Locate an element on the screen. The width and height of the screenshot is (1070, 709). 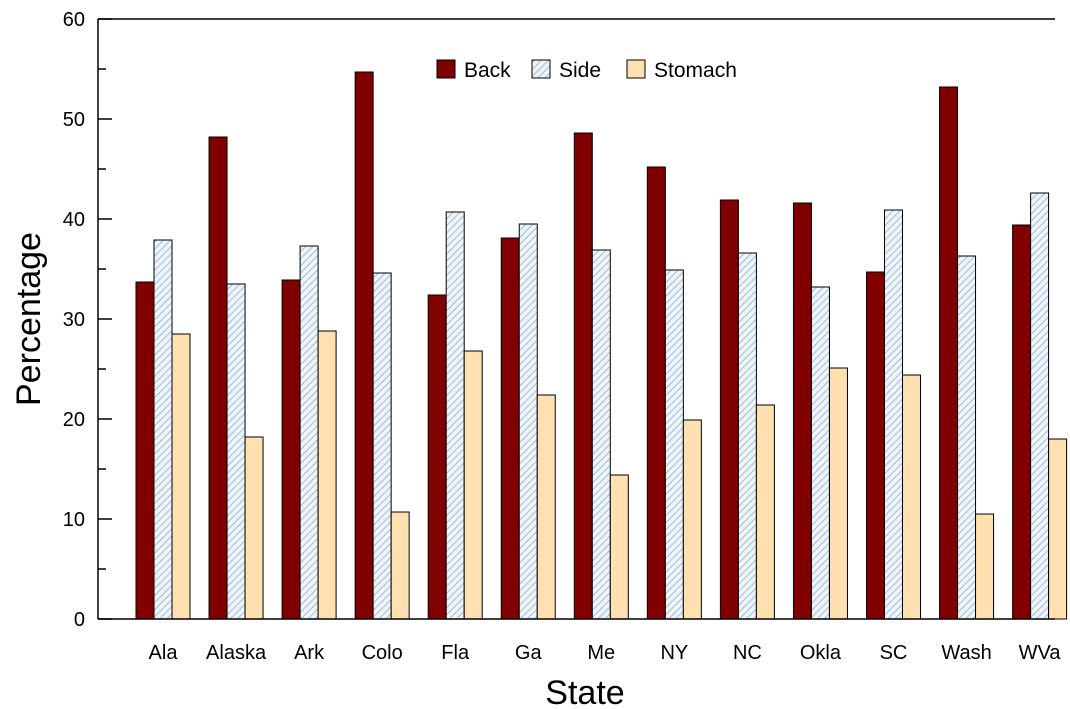
y-axis-title: Percentage is located at coordinates (29, 319).